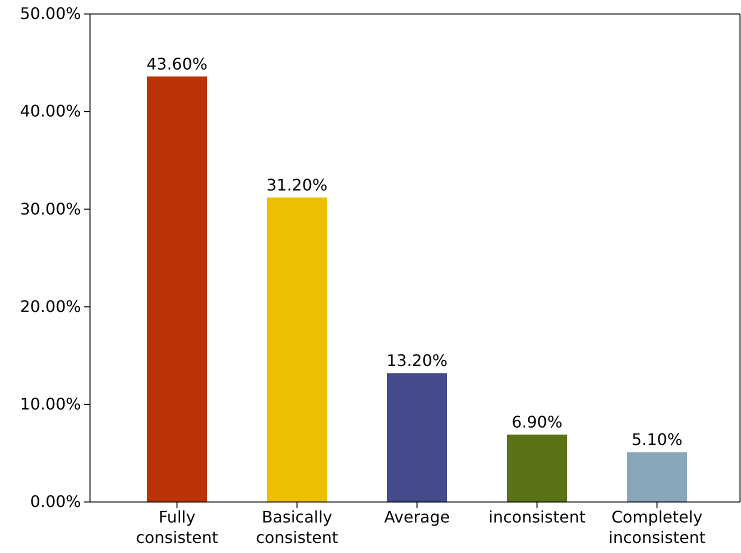 Image resolution: width=741 pixels, height=553 pixels. What do you see at coordinates (50, 14) in the screenshot?
I see `y-tick-label: 50.00%` at bounding box center [50, 14].